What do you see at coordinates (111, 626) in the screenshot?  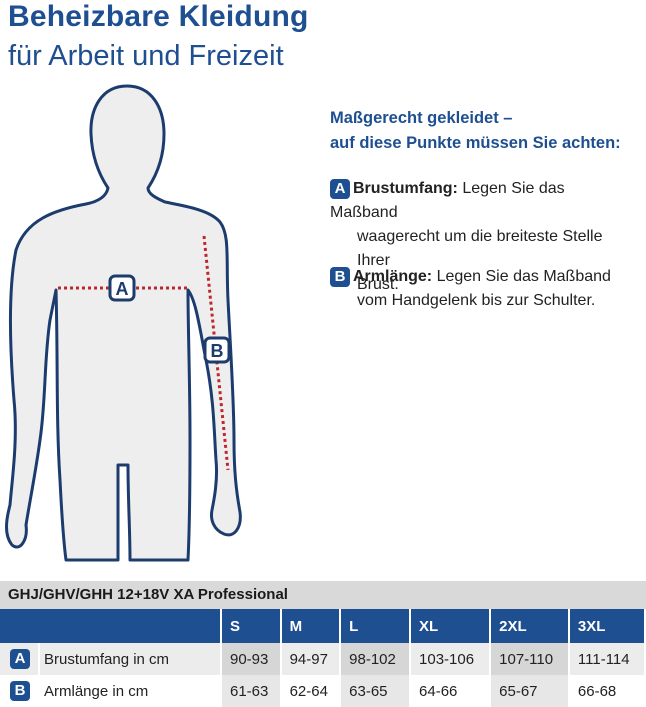 I see `table-header-label` at bounding box center [111, 626].